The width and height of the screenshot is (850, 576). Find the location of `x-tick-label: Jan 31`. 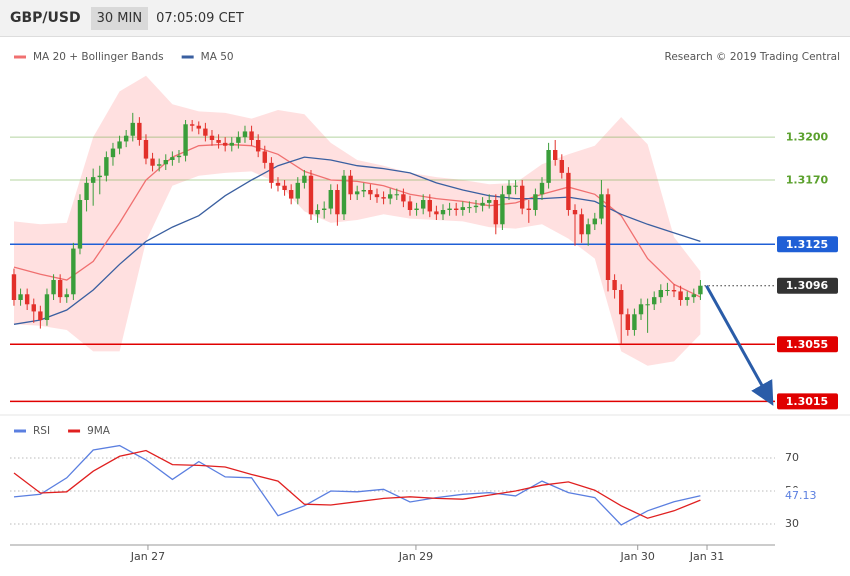

x-tick-label: Jan 31 is located at coordinates (706, 556).